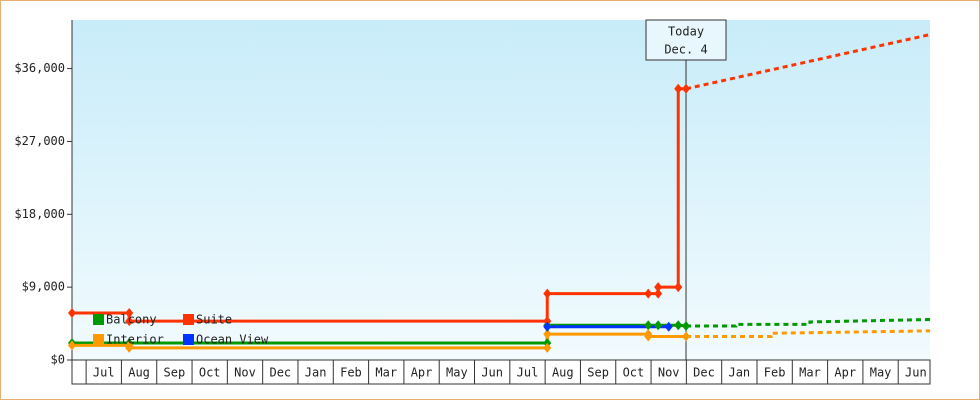 This screenshot has width=980, height=400. Describe the element at coordinates (39, 141) in the screenshot. I see `y-tick-label: $27,000` at that location.